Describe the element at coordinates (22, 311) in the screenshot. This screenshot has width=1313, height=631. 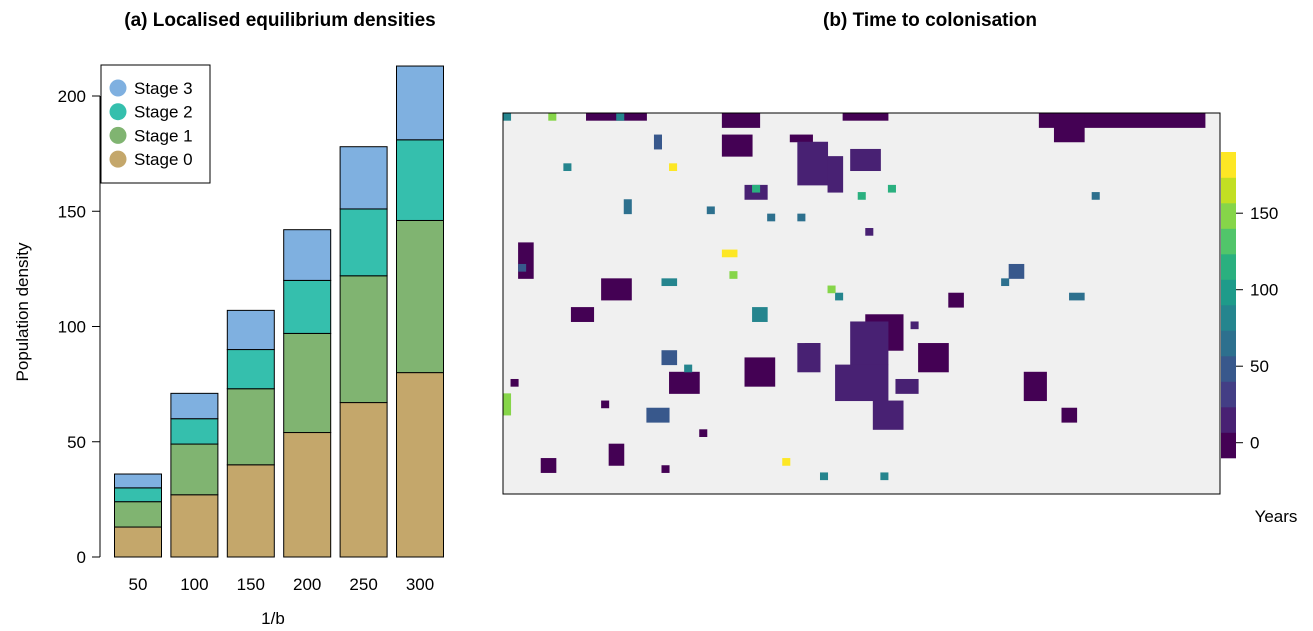
I see `panel-a-y-label: Population density` at that location.